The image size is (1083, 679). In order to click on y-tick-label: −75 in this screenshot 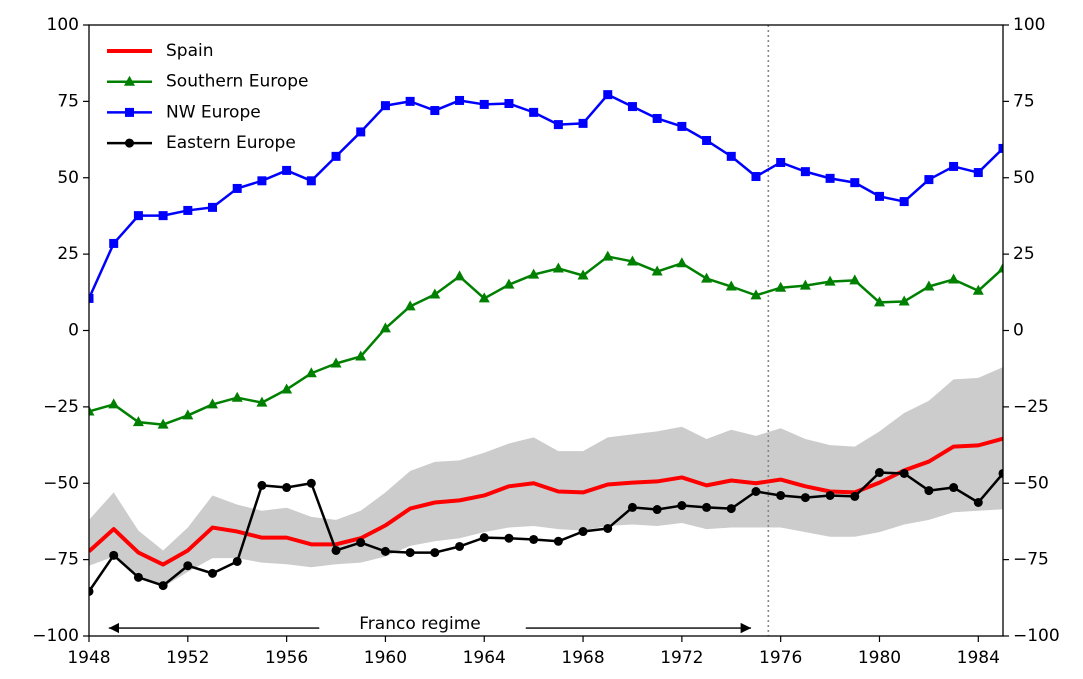, I will do `click(61, 560)`.